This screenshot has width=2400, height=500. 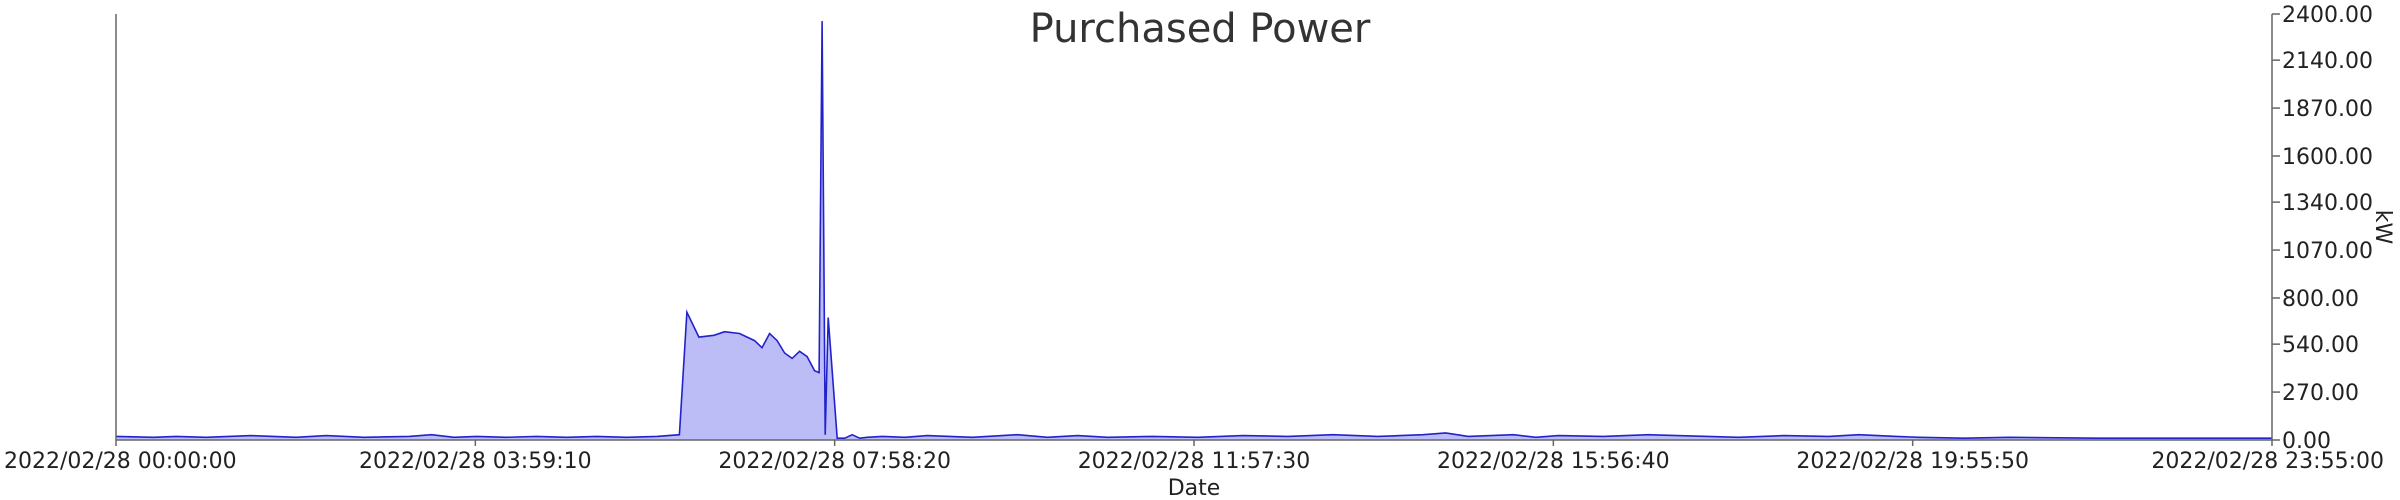 I want to click on y-axis-label: kW, so click(x=2382, y=227).